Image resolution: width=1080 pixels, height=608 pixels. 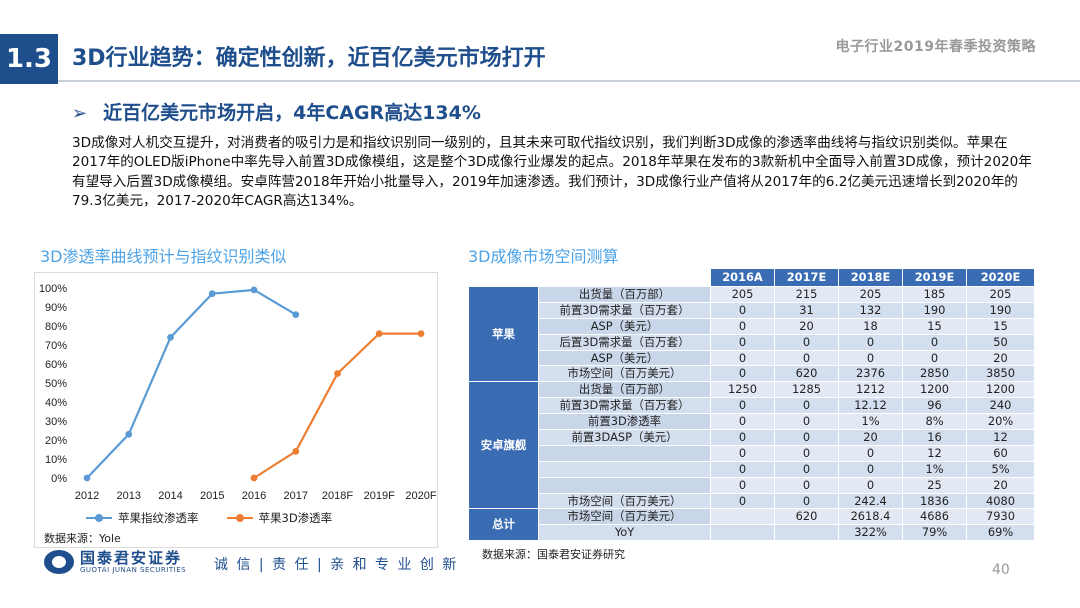 I want to click on table-row: 后置3D需求量（百万套） 0 0 0 0 50, so click(x=752, y=342).